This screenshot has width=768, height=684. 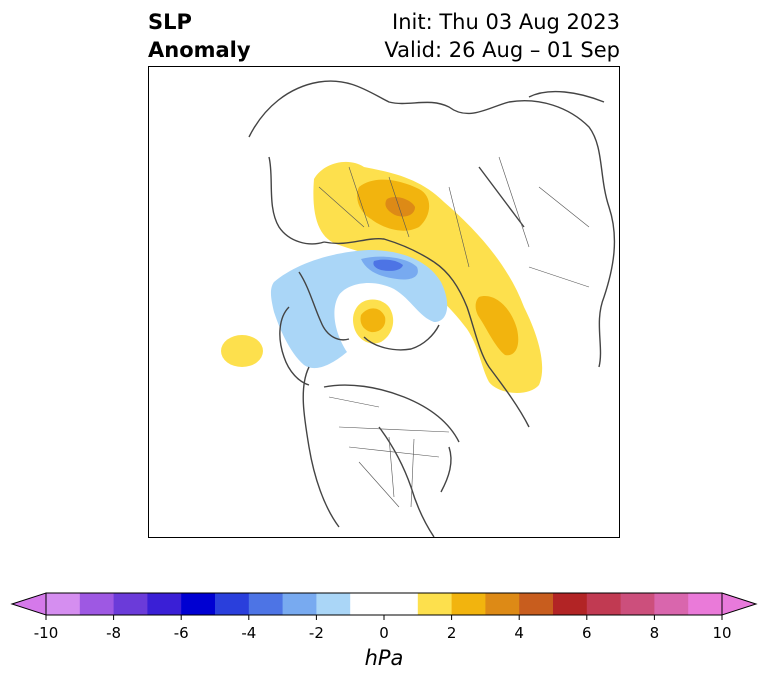 What do you see at coordinates (359, 309) in the screenshot?
I see `anomaly-region-greenland-arctic-low` at bounding box center [359, 309].